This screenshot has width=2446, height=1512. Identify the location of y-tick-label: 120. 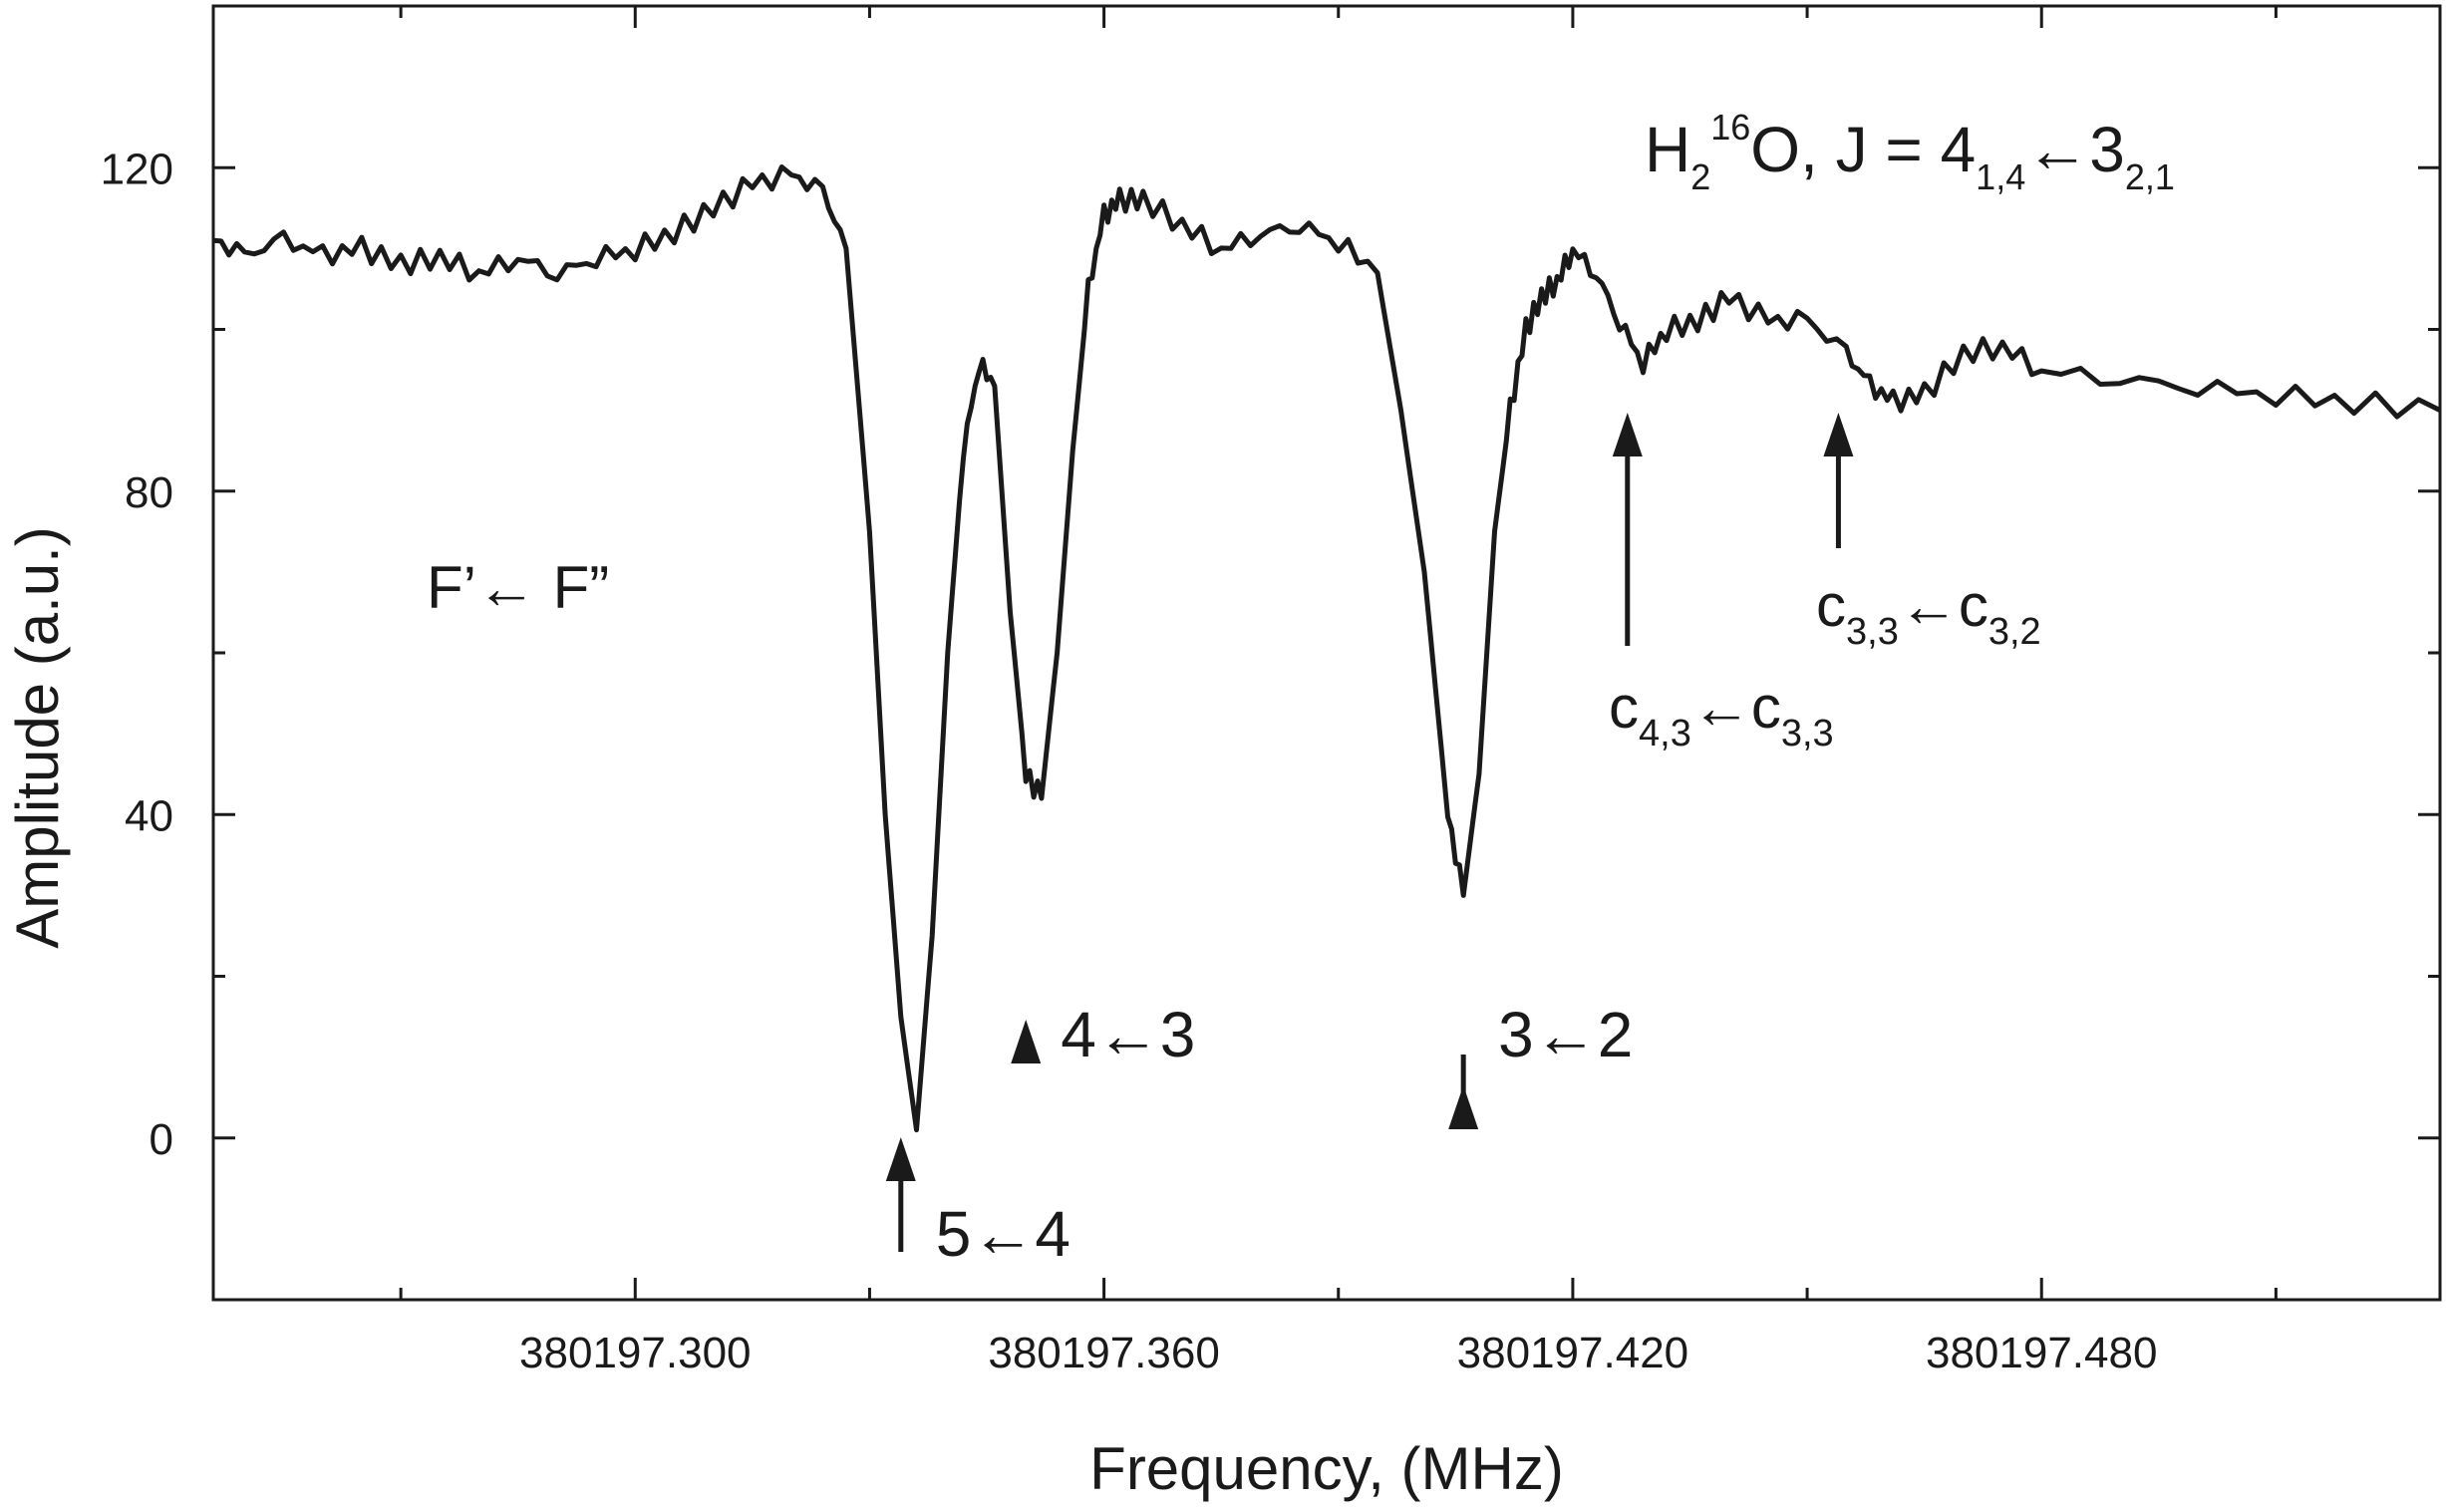
(137, 169).